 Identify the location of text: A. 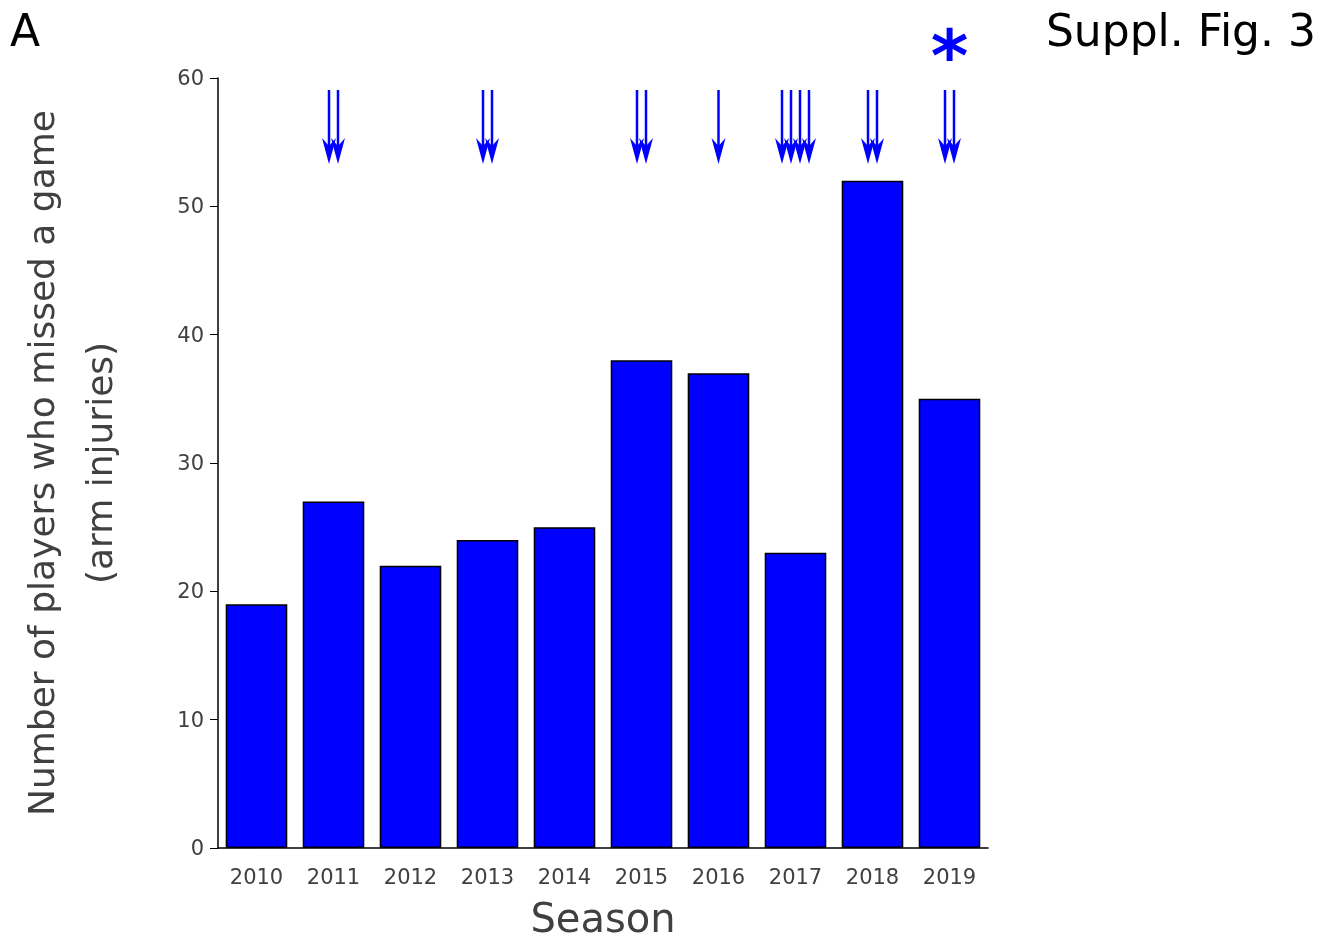
(25, 30).